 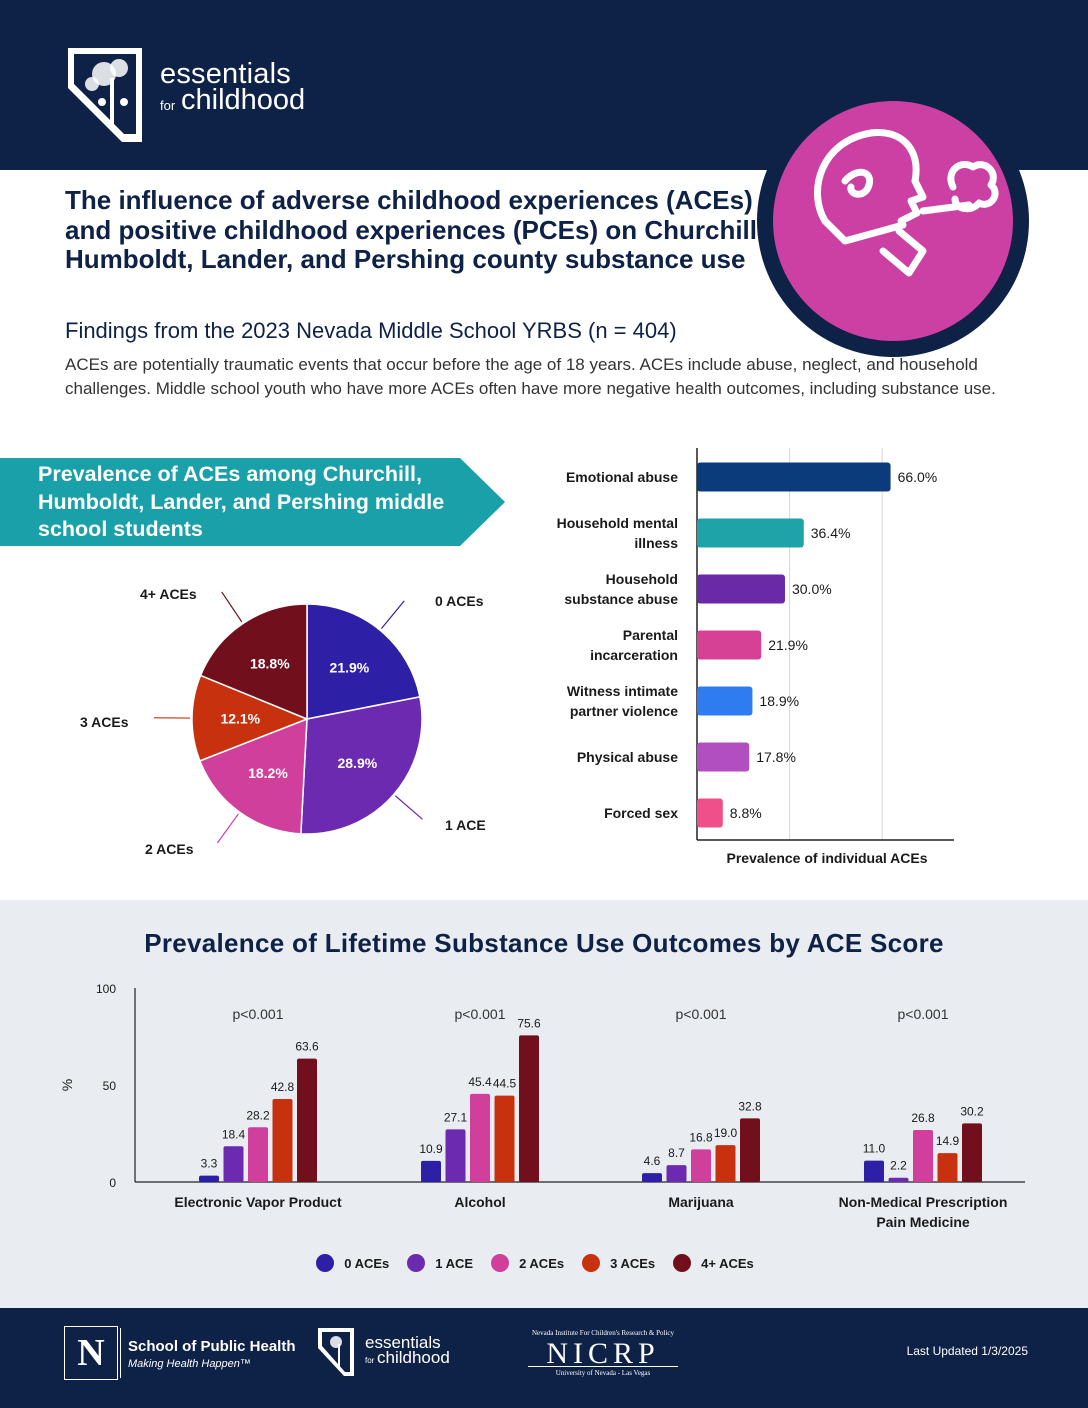 What do you see at coordinates (676, 1153) in the screenshot?
I see `col-bar-label-2-1: 8.7` at bounding box center [676, 1153].